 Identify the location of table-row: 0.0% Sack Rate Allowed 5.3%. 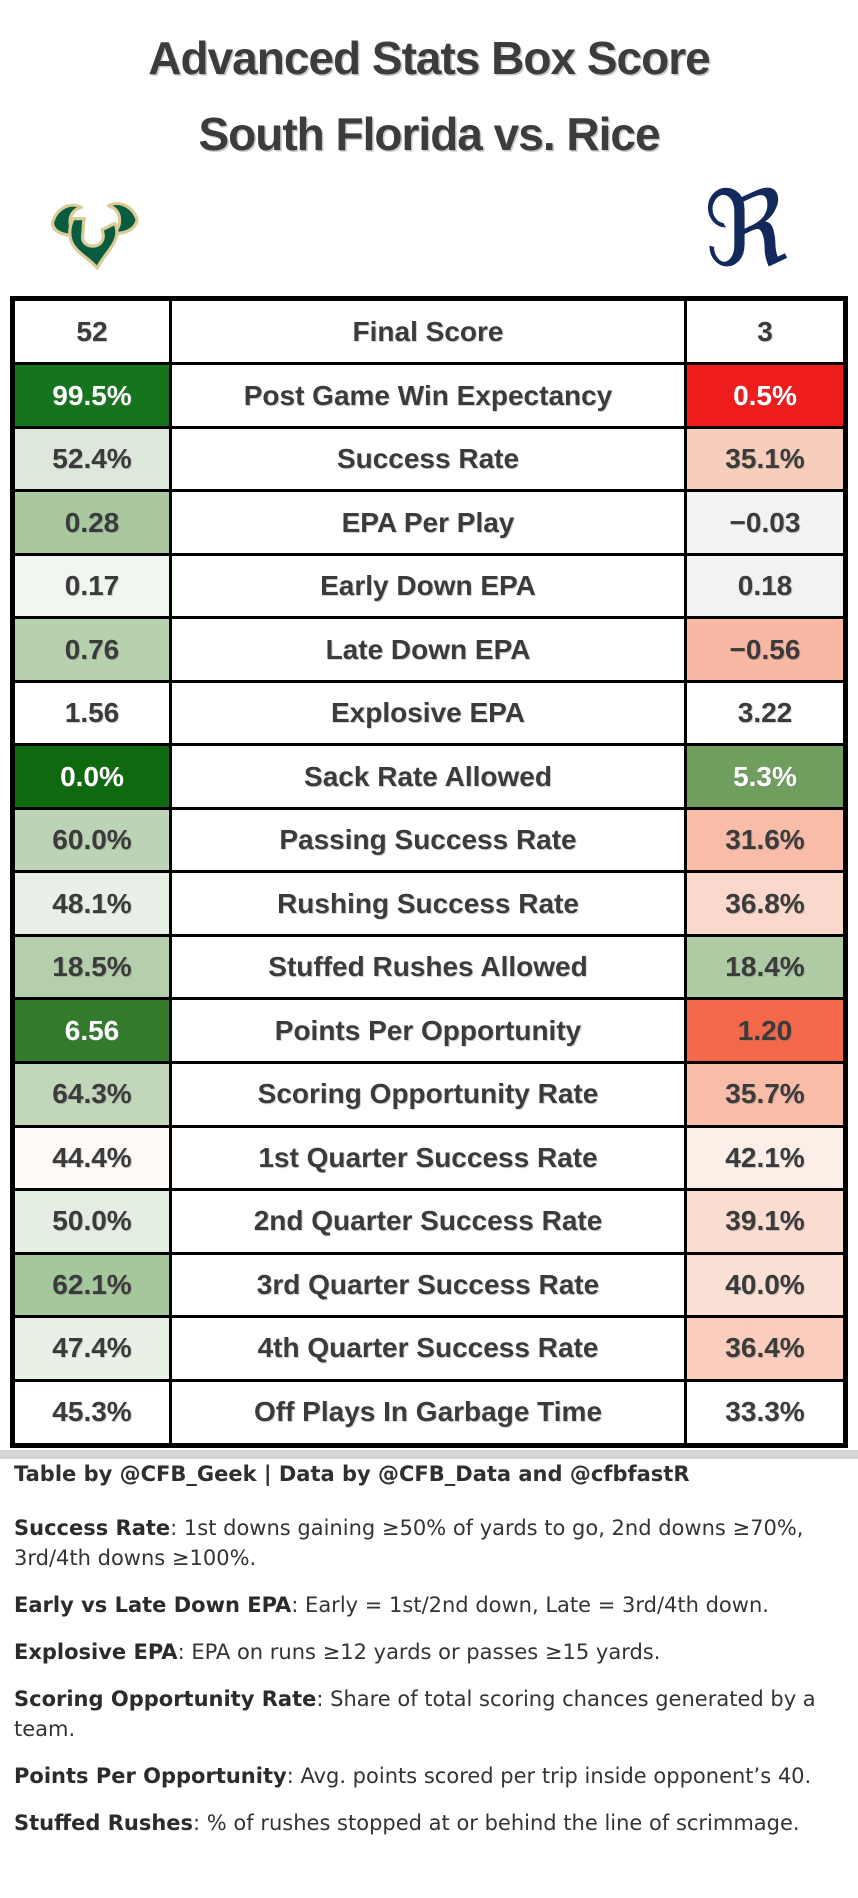
(429, 776).